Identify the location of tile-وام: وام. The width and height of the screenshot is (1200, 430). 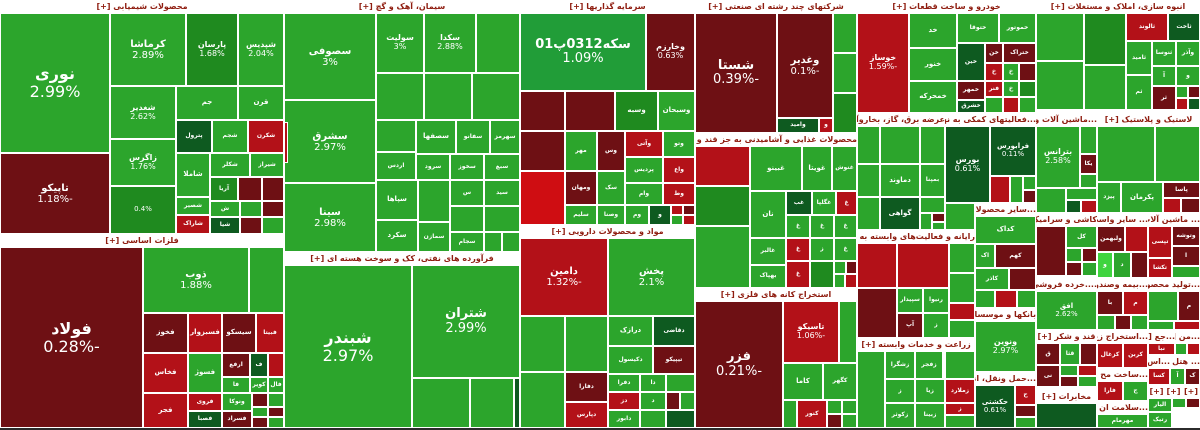
(644, 194).